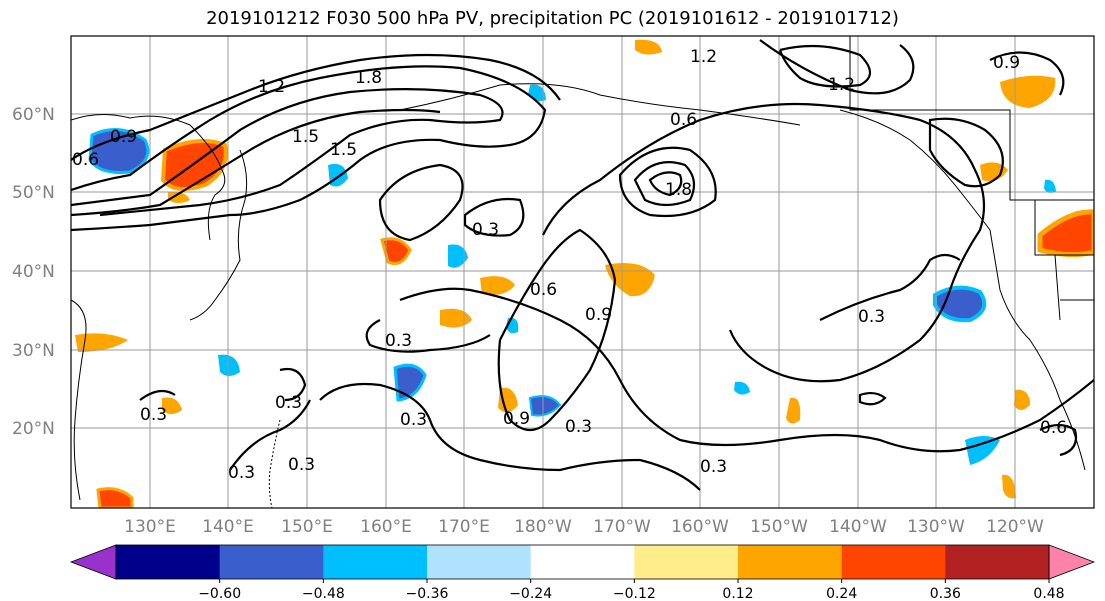  What do you see at coordinates (274, 463) in the screenshot?
I see `island-chain` at bounding box center [274, 463].